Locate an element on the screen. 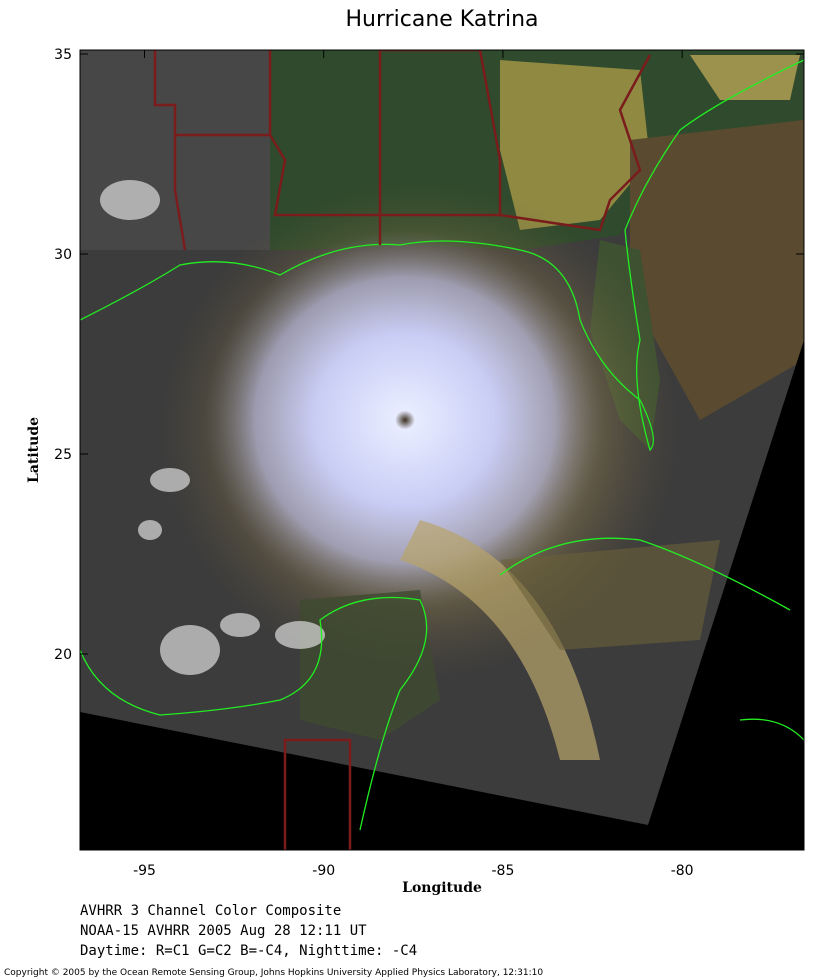 This screenshot has width=834, height=980. y-axis-label: Latitude is located at coordinates (34, 450).